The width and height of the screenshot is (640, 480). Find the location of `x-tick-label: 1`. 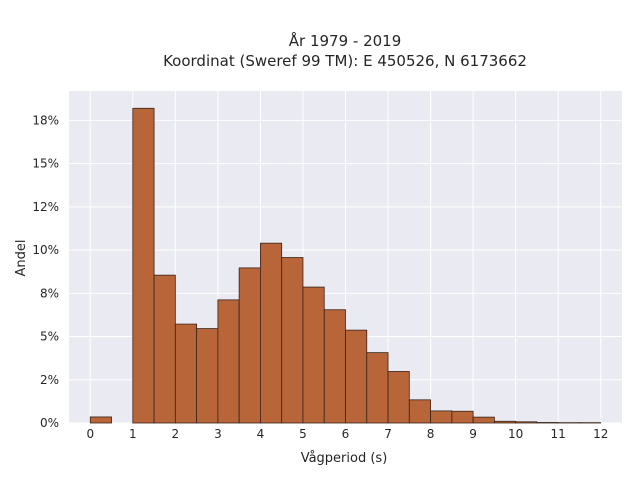

x-tick-label: 1 is located at coordinates (133, 434).